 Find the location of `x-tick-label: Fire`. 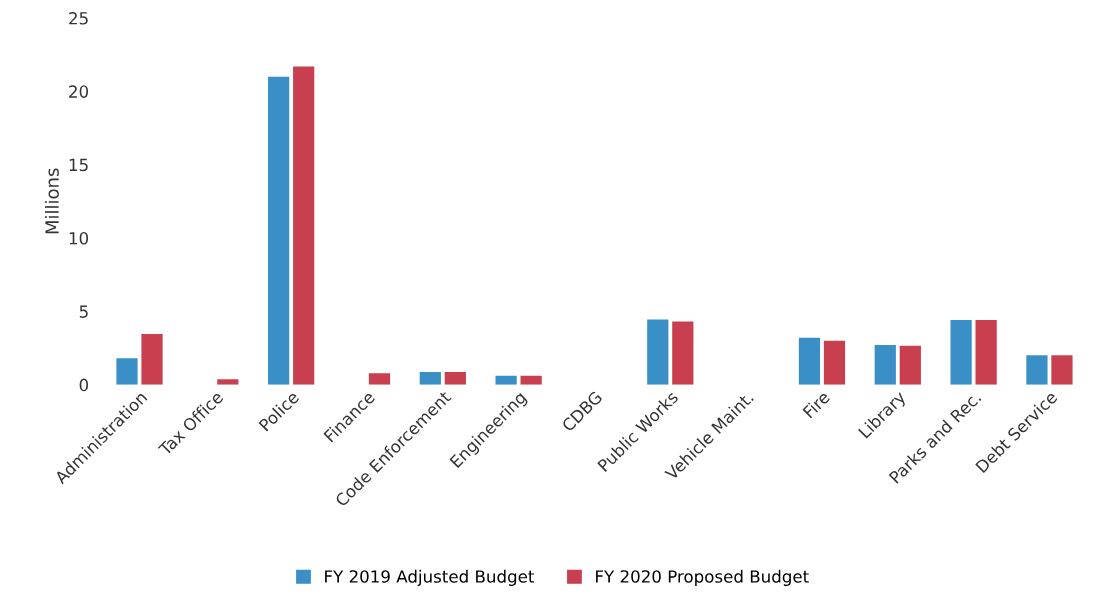

x-tick-label: Fire is located at coordinates (816, 404).